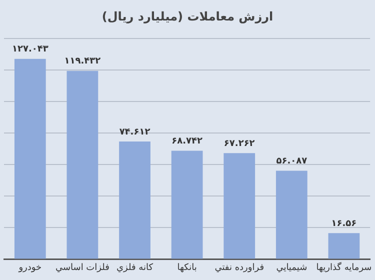 Image resolution: width=375 pixels, height=280 pixels. I want to click on data-label: ۵۶.۰۸۷, so click(292, 161).